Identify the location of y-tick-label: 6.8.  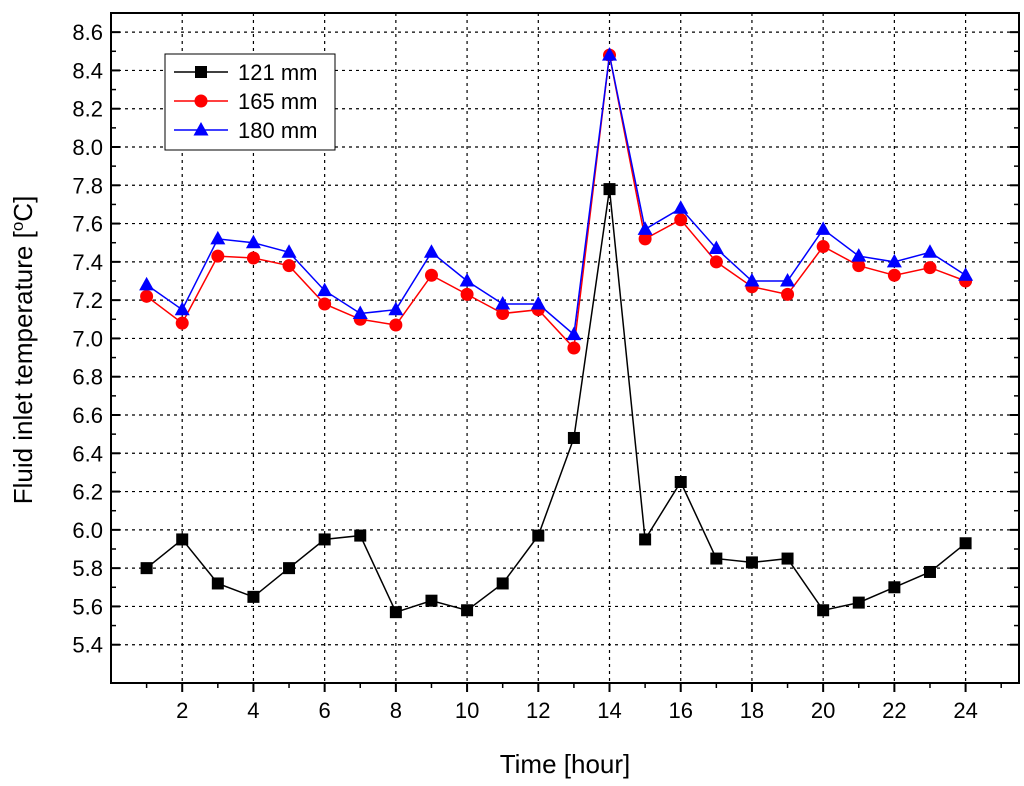
(87, 377).